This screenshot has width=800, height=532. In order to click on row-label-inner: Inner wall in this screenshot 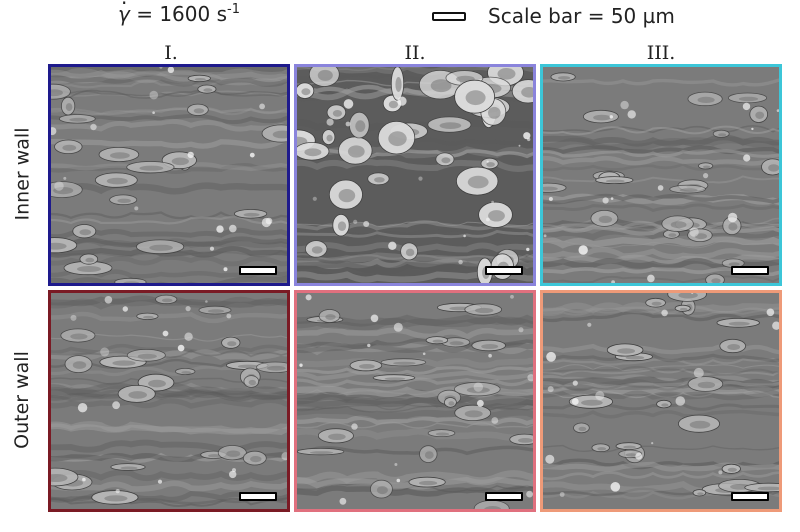, I will do `click(22, 174)`.